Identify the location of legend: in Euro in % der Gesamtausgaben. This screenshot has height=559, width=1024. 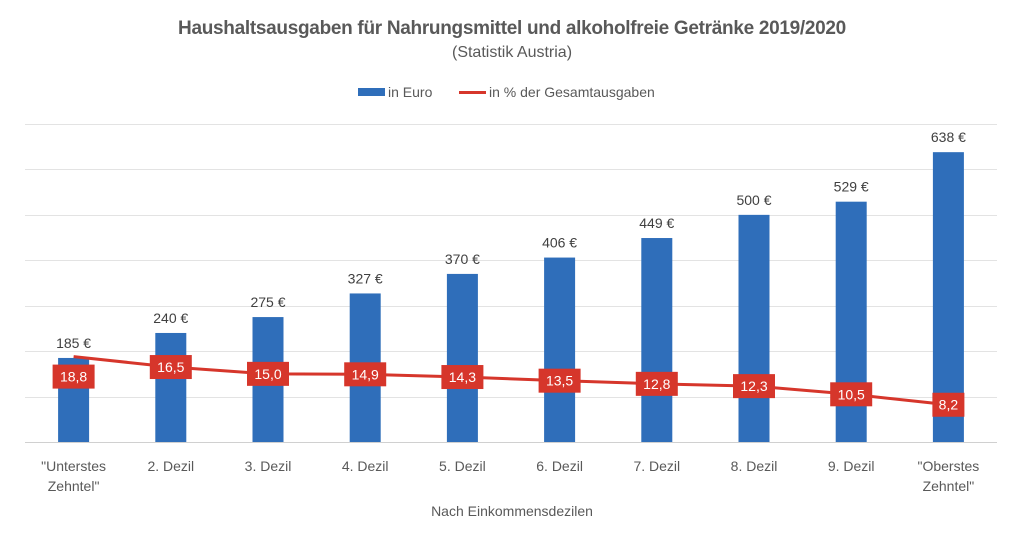
(512, 94).